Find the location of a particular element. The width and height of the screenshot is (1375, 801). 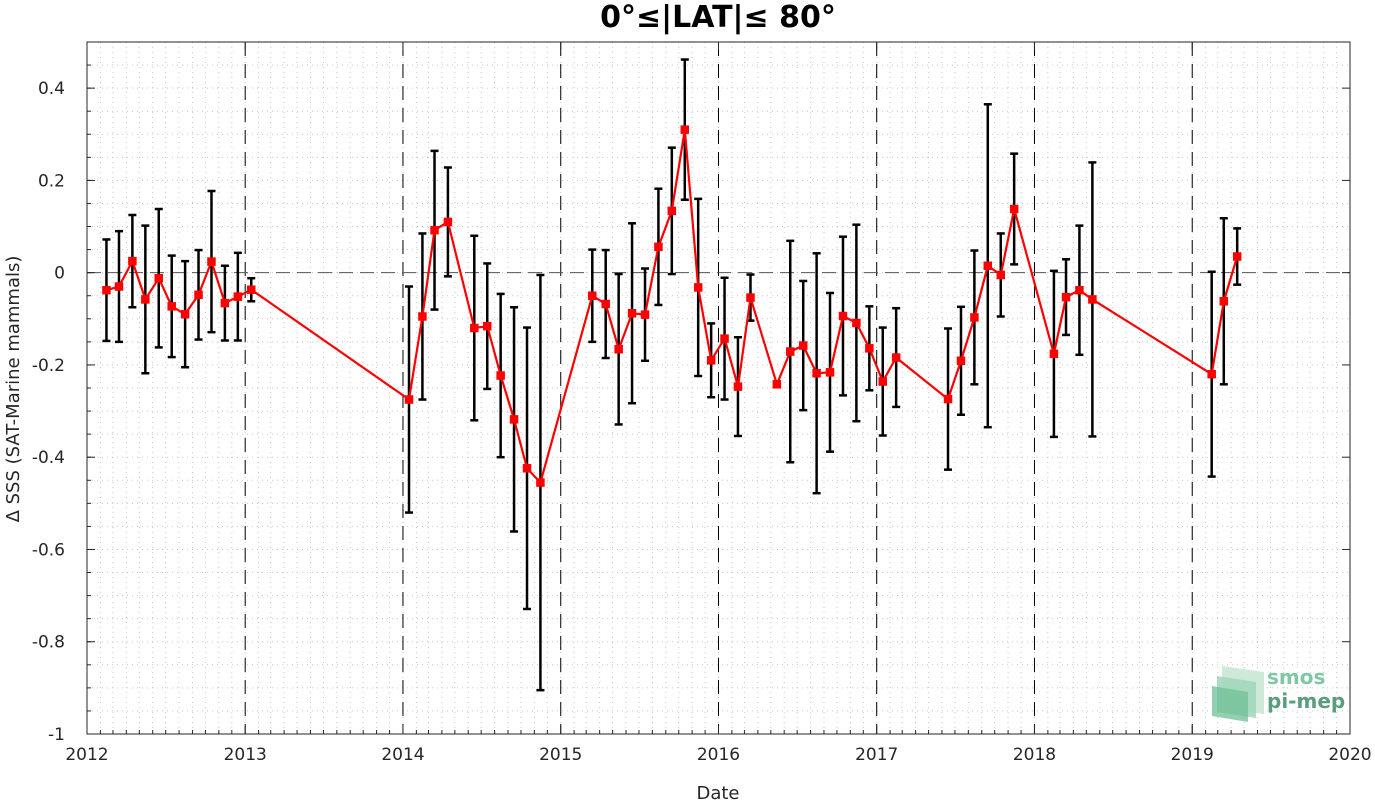

y-tick-label: 0.2 is located at coordinates (51, 181).